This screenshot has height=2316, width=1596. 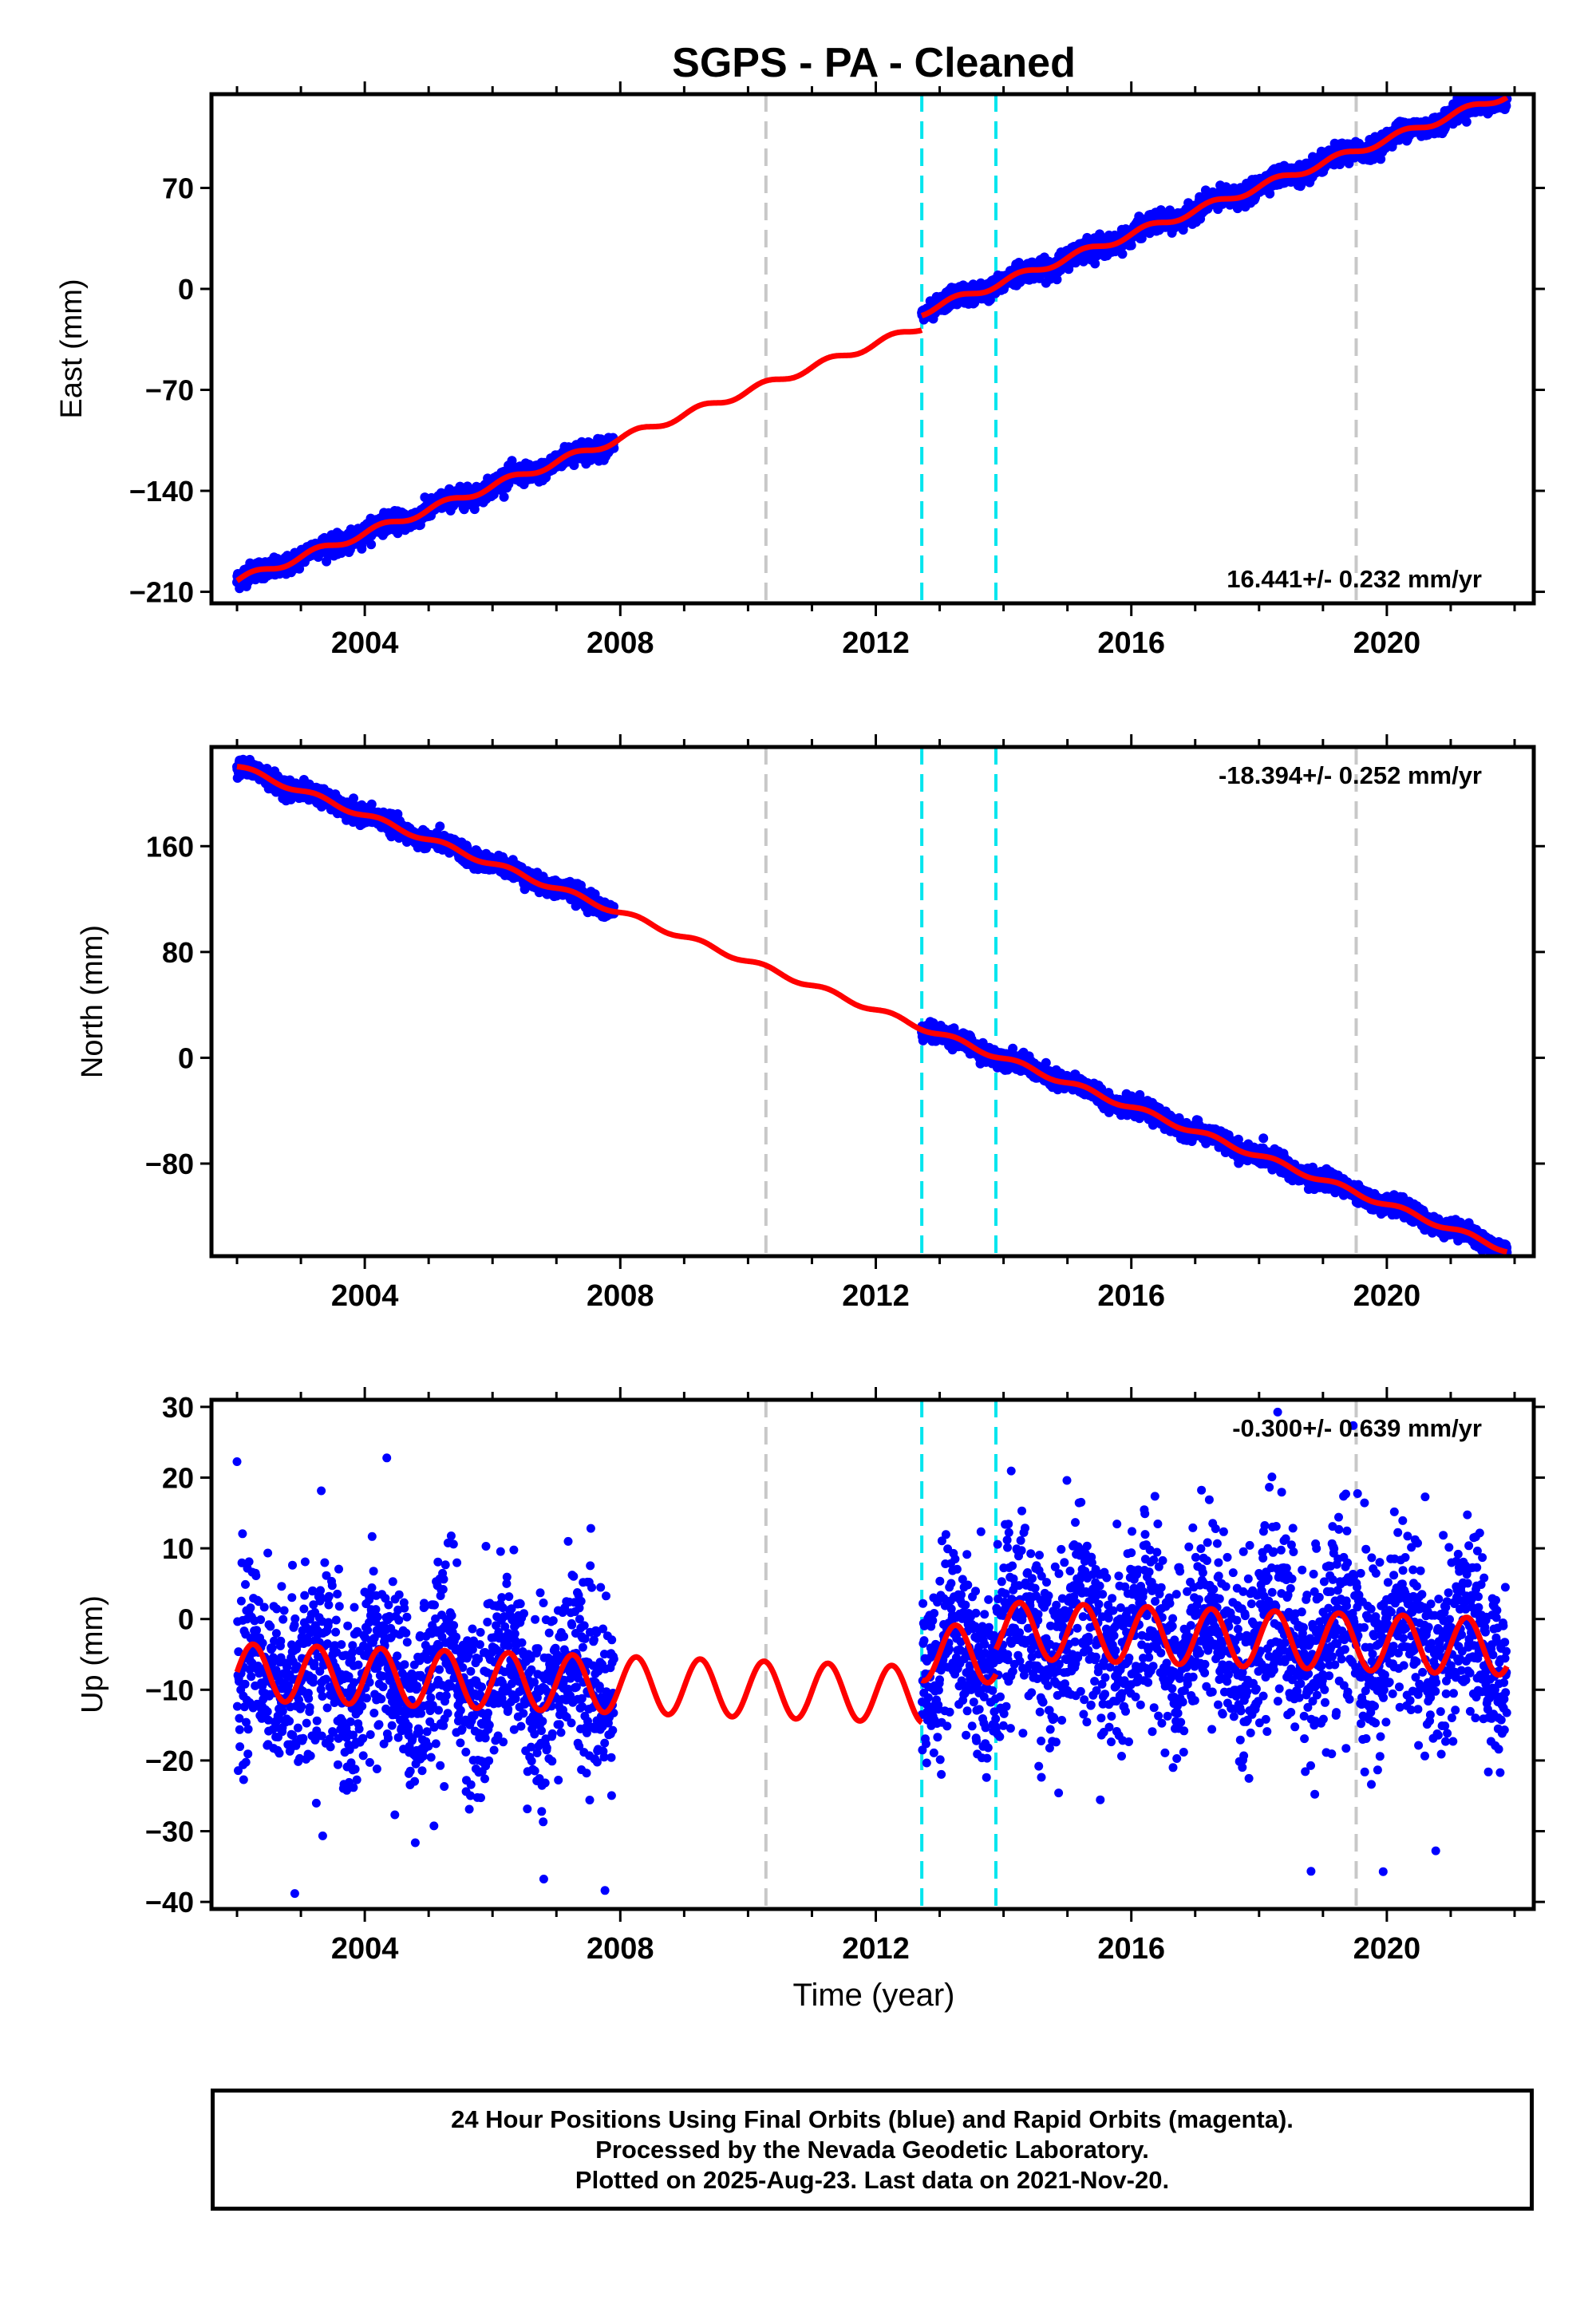 I want to click on y-tick-label: −210, so click(x=161, y=592).